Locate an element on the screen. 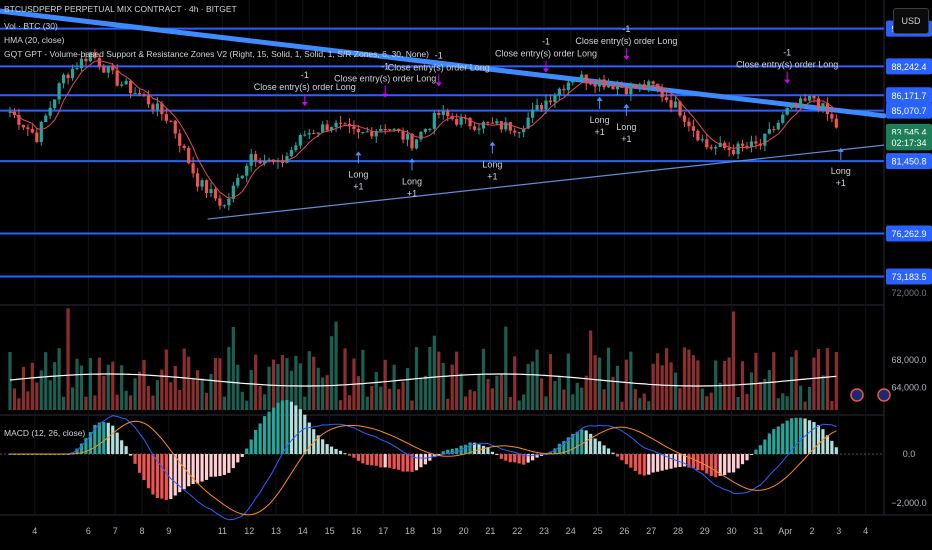  price-label: 73,183.5 is located at coordinates (908, 277).